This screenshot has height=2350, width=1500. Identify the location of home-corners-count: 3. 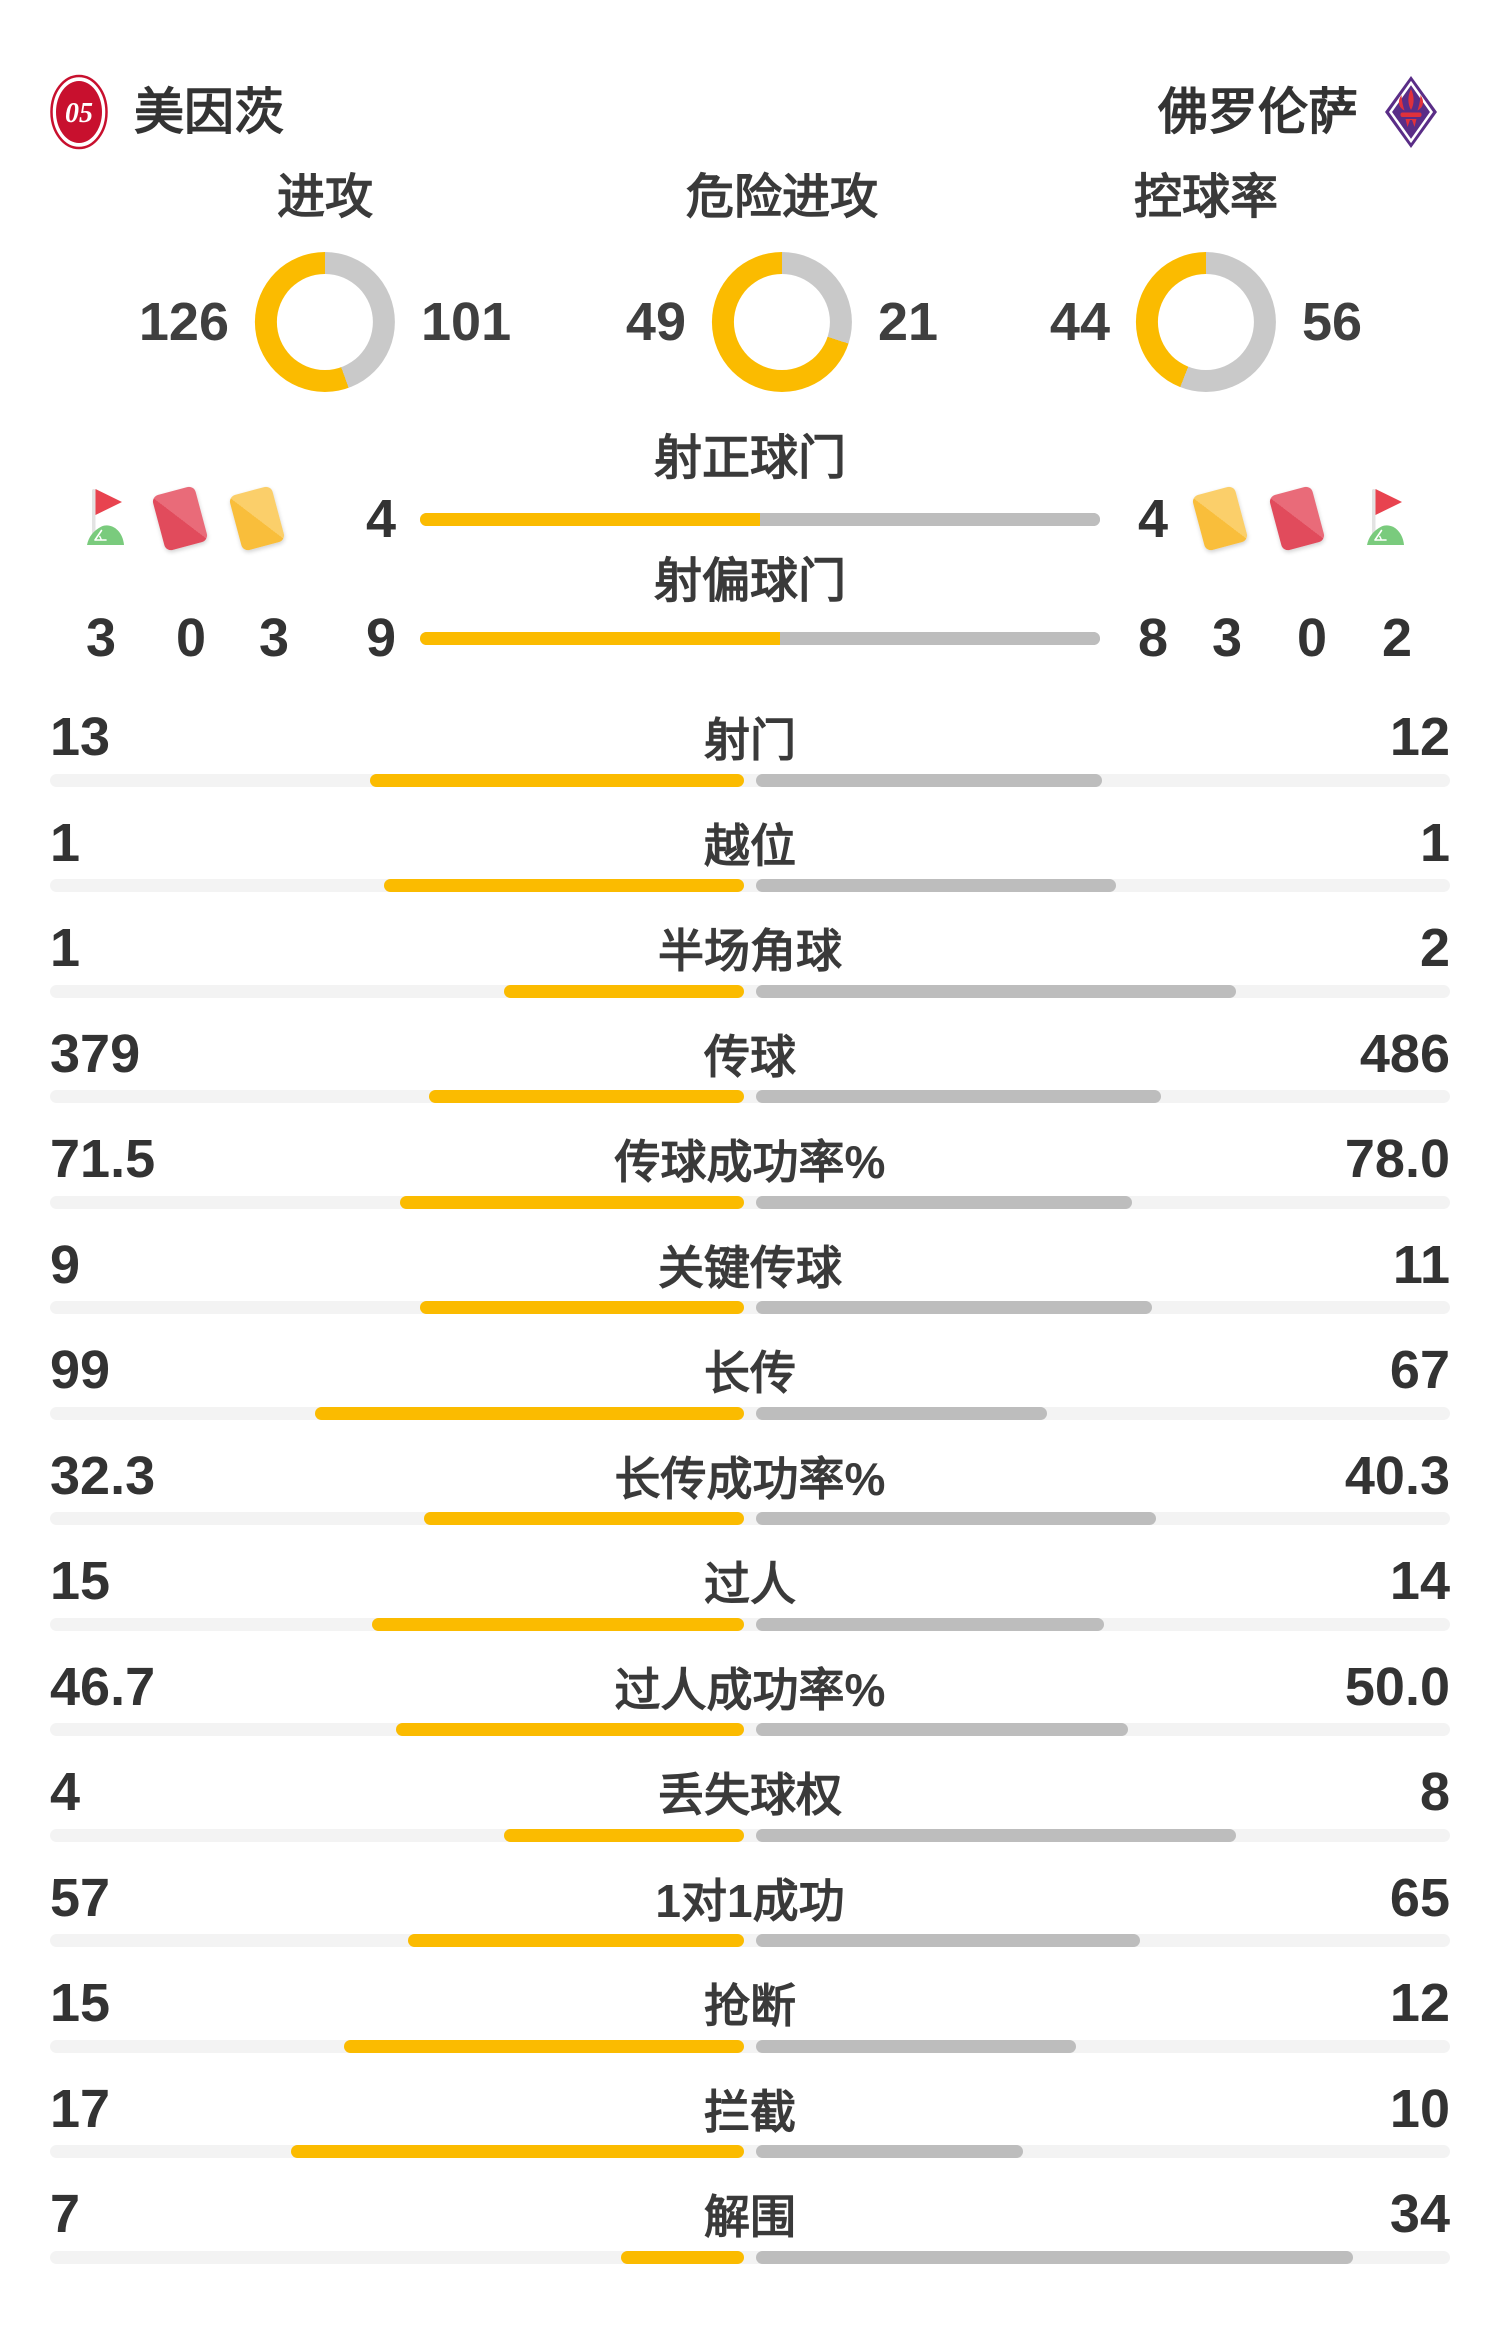
(101, 638).